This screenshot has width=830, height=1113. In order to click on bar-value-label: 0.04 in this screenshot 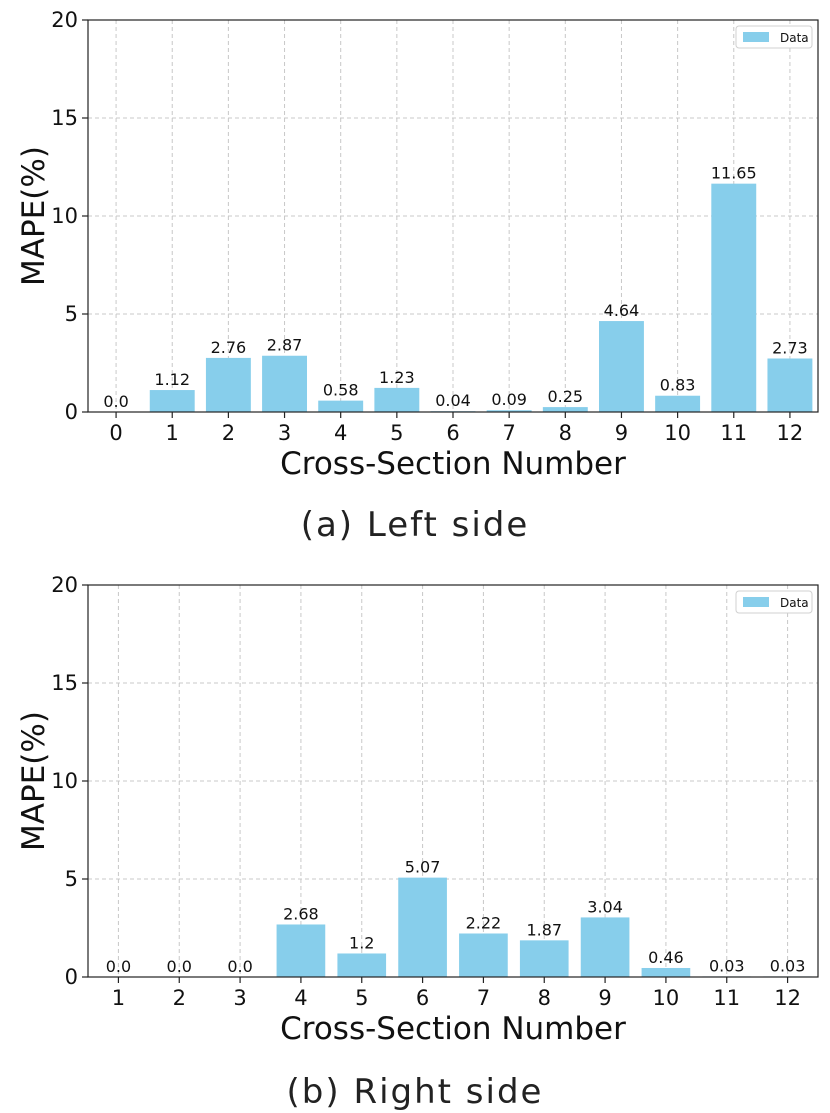, I will do `click(453, 400)`.